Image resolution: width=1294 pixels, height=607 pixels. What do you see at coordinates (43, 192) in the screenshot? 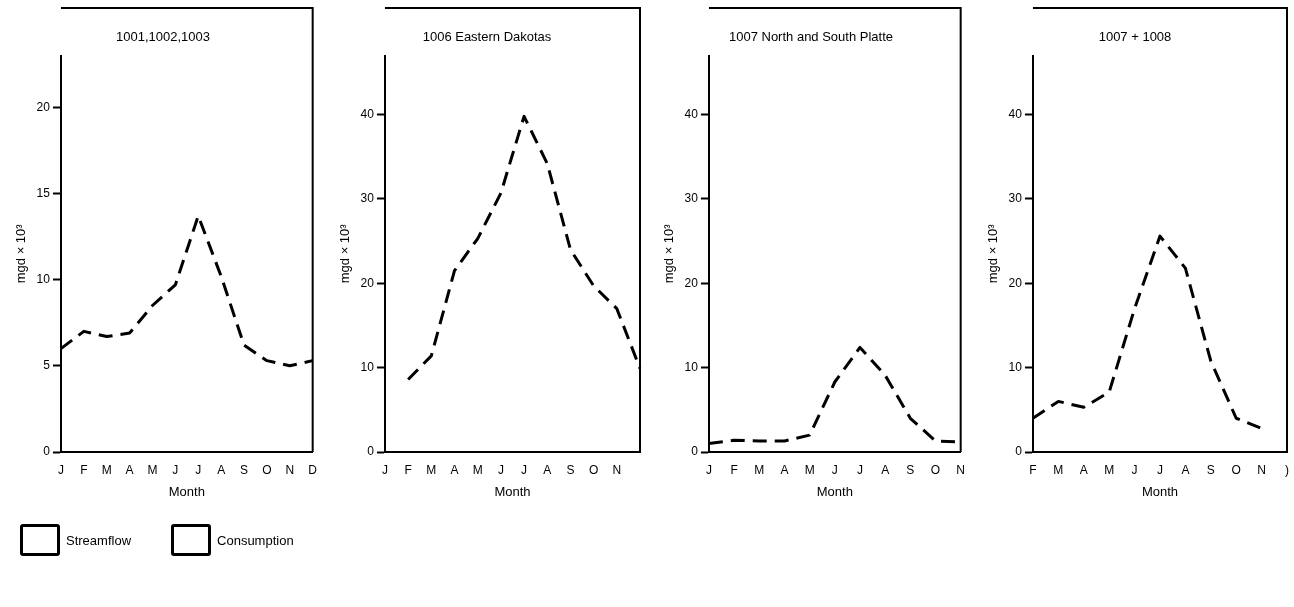
I see `y-tick-label: 15` at bounding box center [43, 192].